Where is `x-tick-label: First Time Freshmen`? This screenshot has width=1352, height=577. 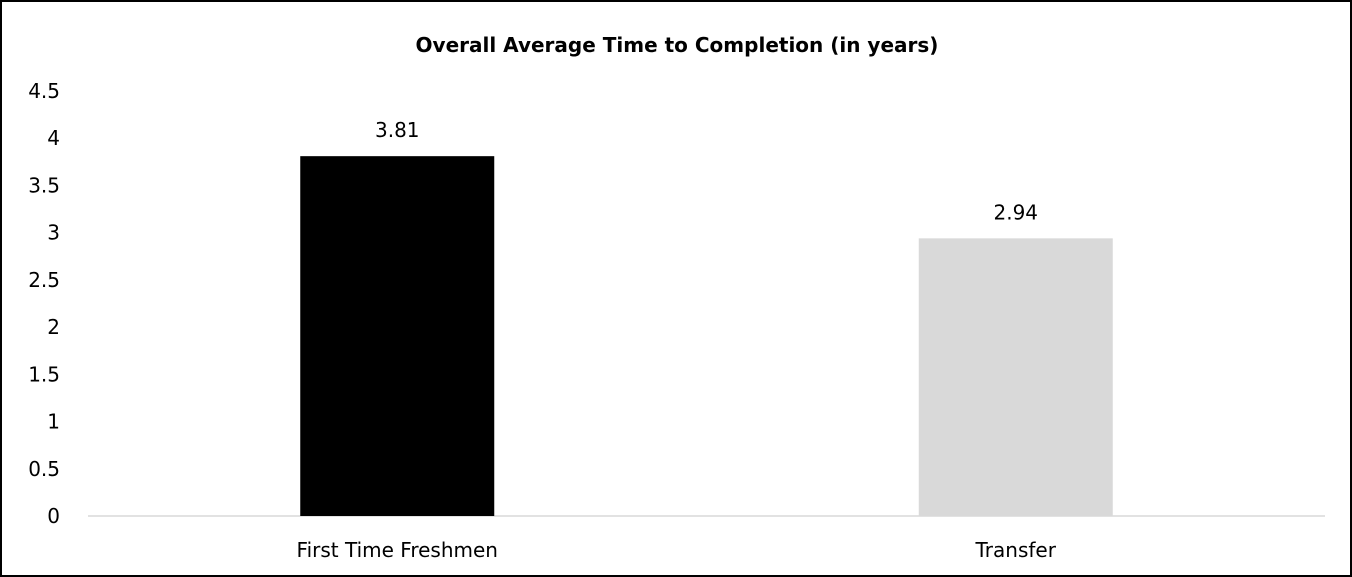
x-tick-label: First Time Freshmen is located at coordinates (397, 550).